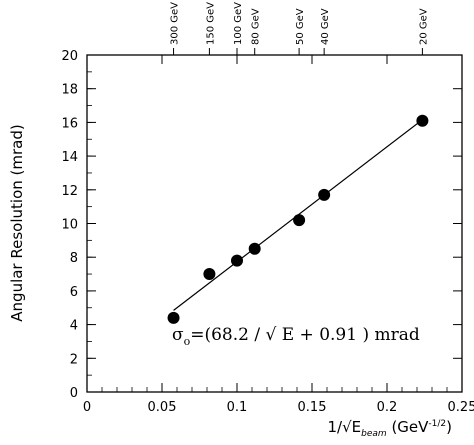 The image size is (474, 445). I want to click on x-tick-label: 0.05, so click(162, 407).